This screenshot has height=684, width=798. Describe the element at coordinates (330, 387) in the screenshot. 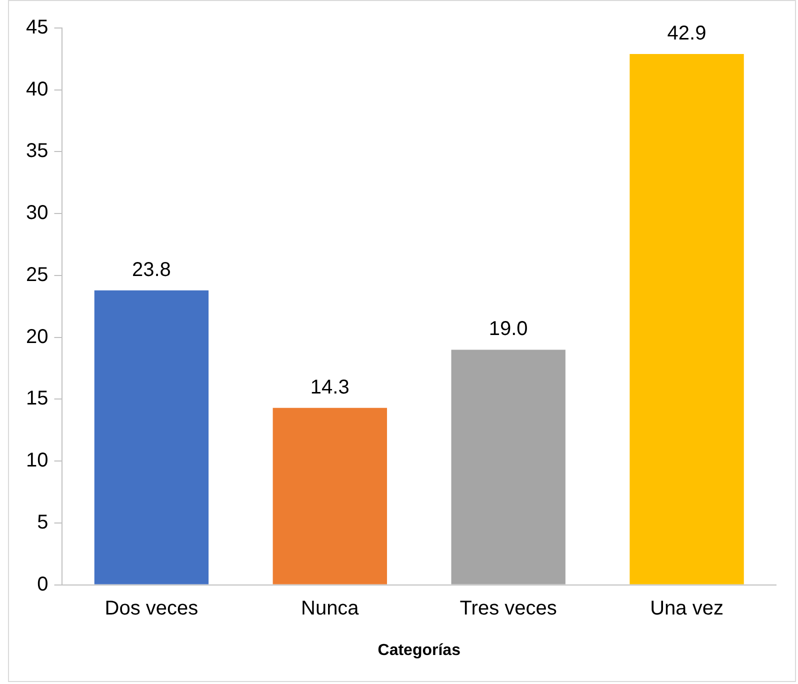

I see `data-label: 14.3` at that location.